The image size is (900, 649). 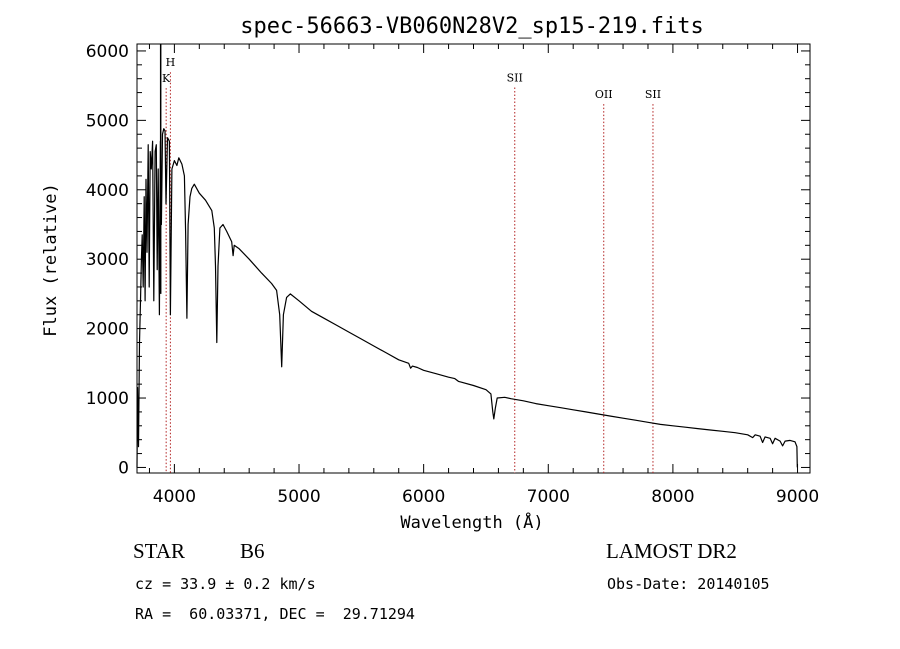 I want to click on survey-label: LAMOST DR2, so click(x=671, y=551).